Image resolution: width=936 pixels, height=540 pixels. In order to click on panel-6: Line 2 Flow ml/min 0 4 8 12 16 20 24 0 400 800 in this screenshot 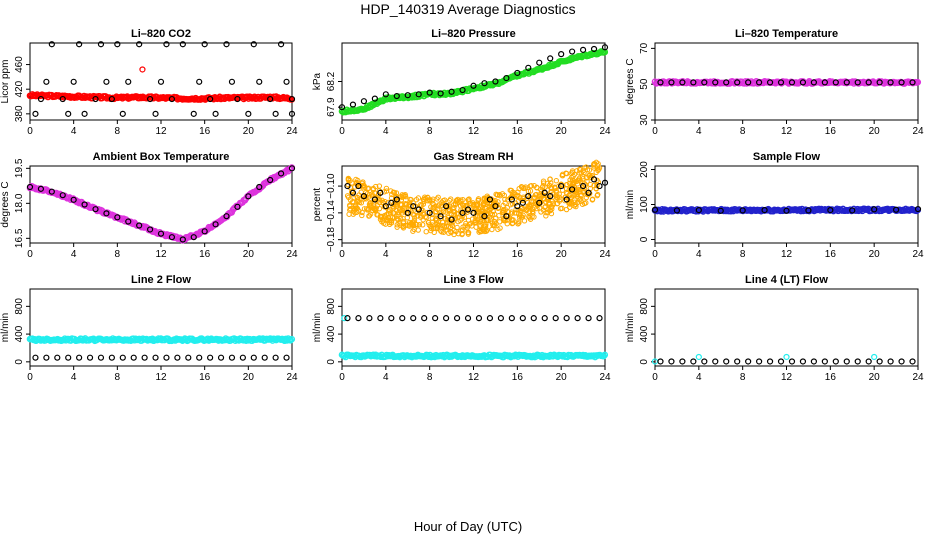, I will do `click(149, 328)`.